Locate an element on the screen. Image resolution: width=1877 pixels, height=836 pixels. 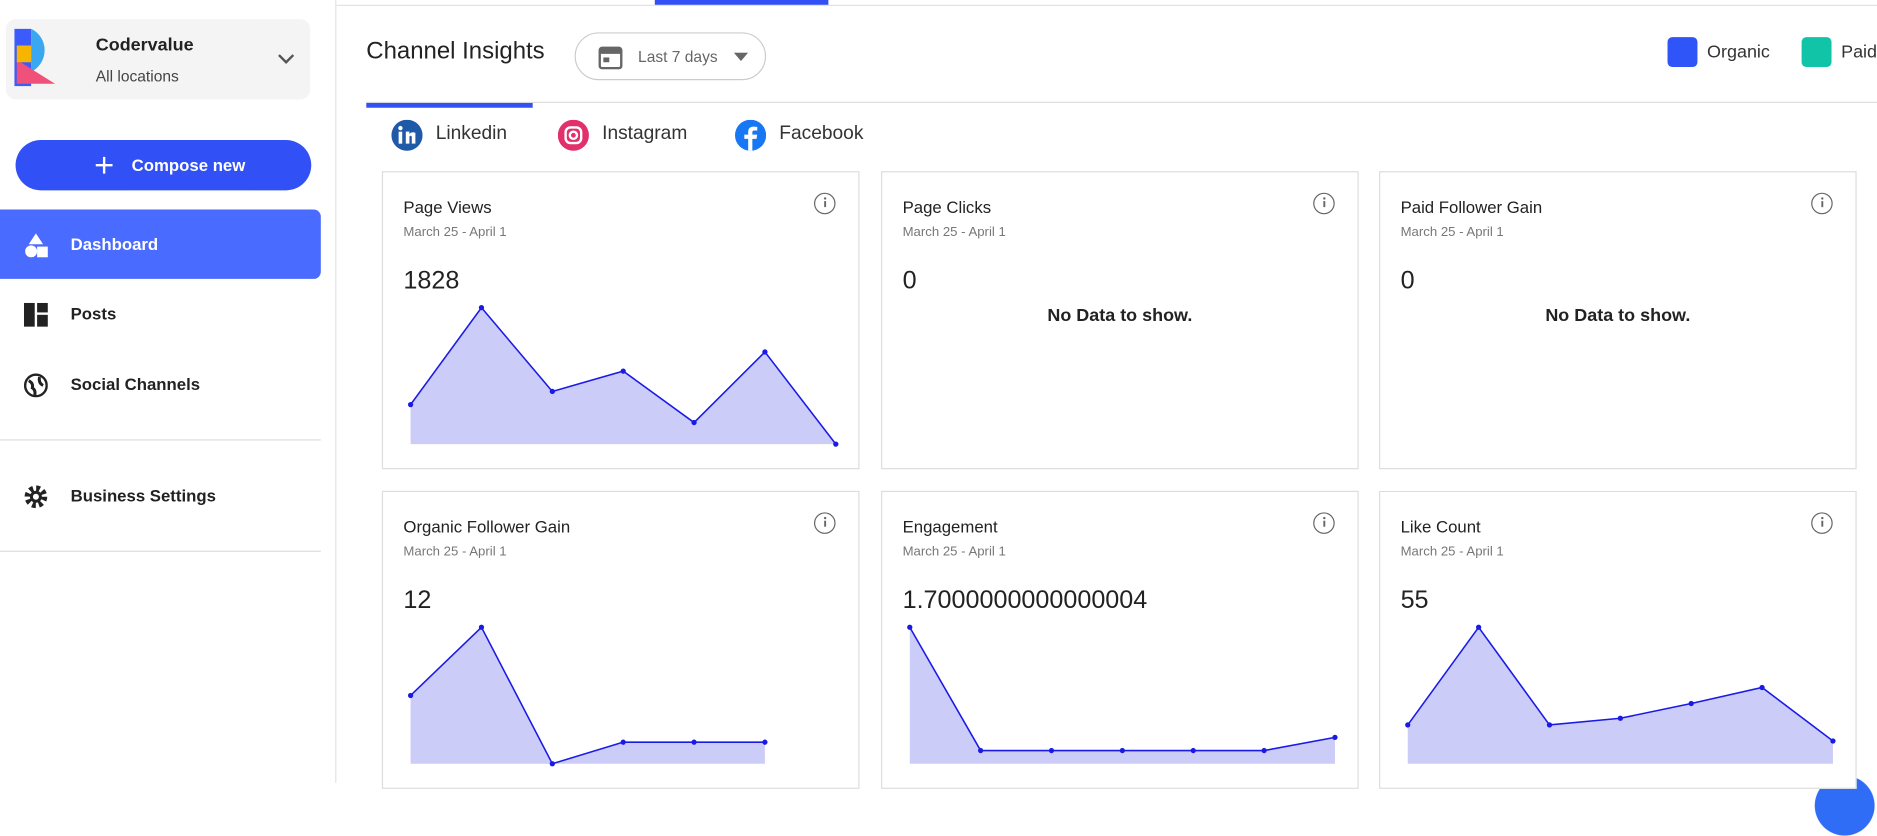
card-value: 12 is located at coordinates (417, 600).